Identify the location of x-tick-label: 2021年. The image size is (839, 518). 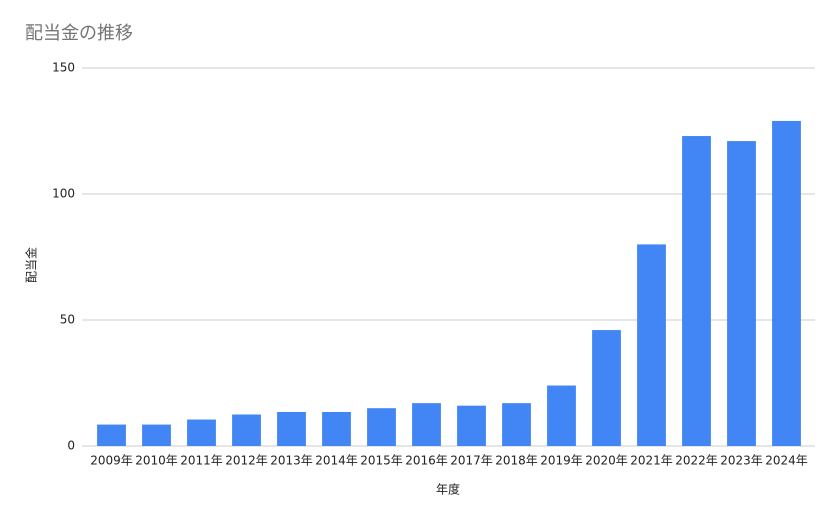
(651, 461).